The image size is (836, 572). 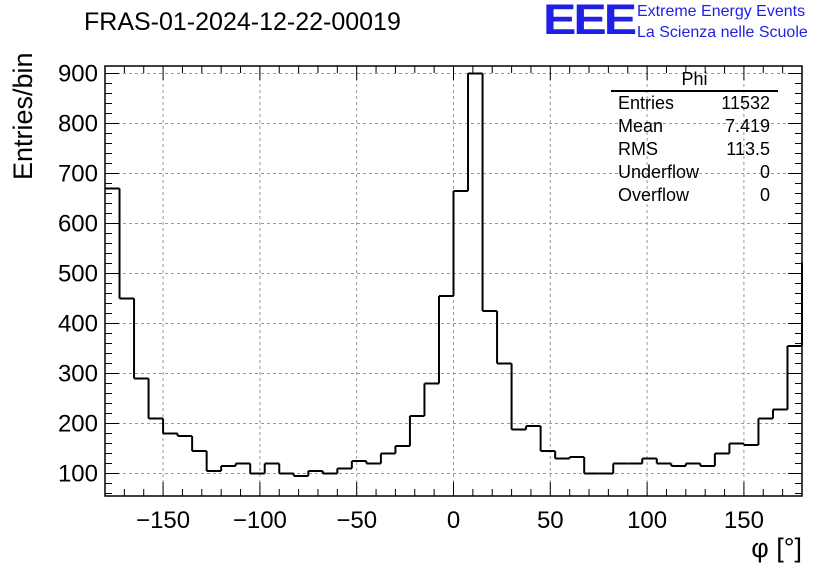 I want to click on stats-row-underflow: Underflow 0, so click(x=694, y=172).